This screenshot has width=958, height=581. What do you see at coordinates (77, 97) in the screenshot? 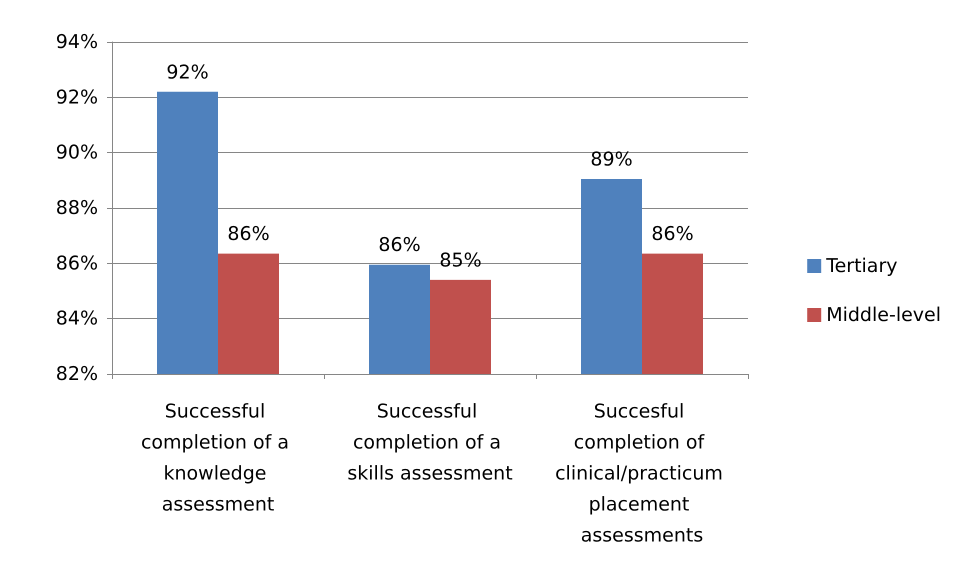
I see `y-tick-label: 92%` at bounding box center [77, 97].